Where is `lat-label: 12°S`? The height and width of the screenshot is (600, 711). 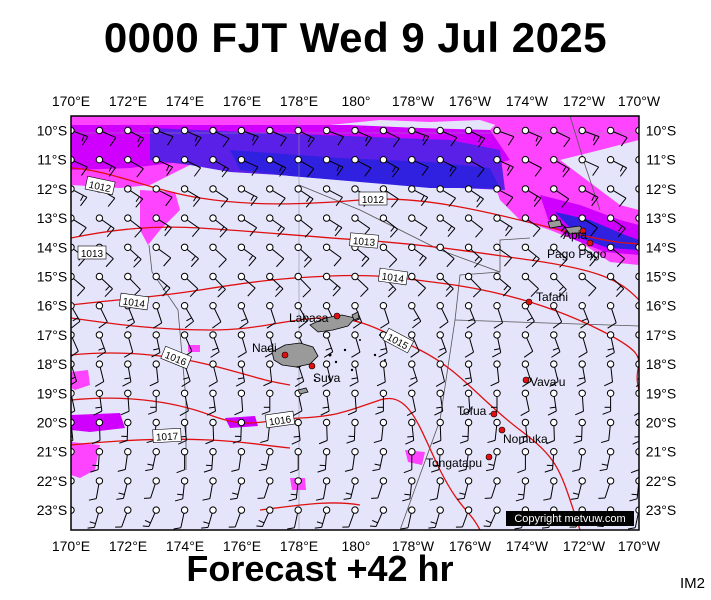 lat-label: 12°S is located at coordinates (52, 189).